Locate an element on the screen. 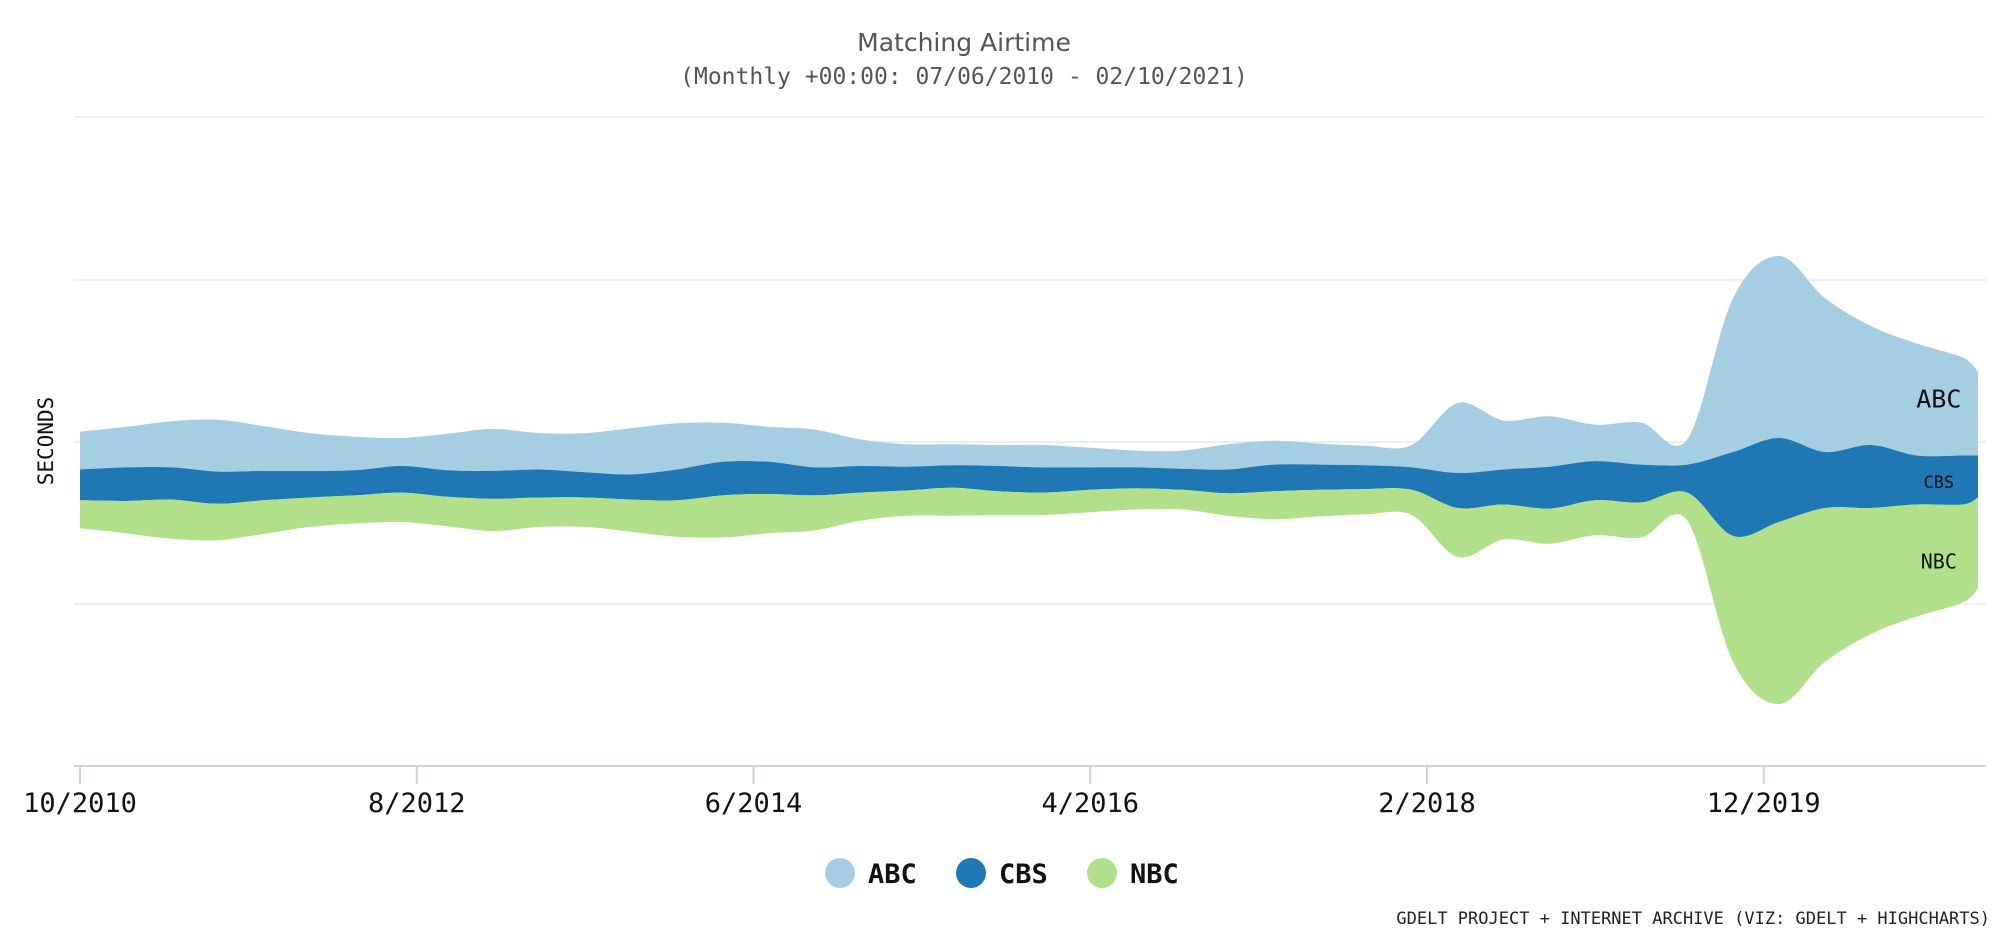 The height and width of the screenshot is (930, 2000). legend-label: CBS is located at coordinates (1023, 874).